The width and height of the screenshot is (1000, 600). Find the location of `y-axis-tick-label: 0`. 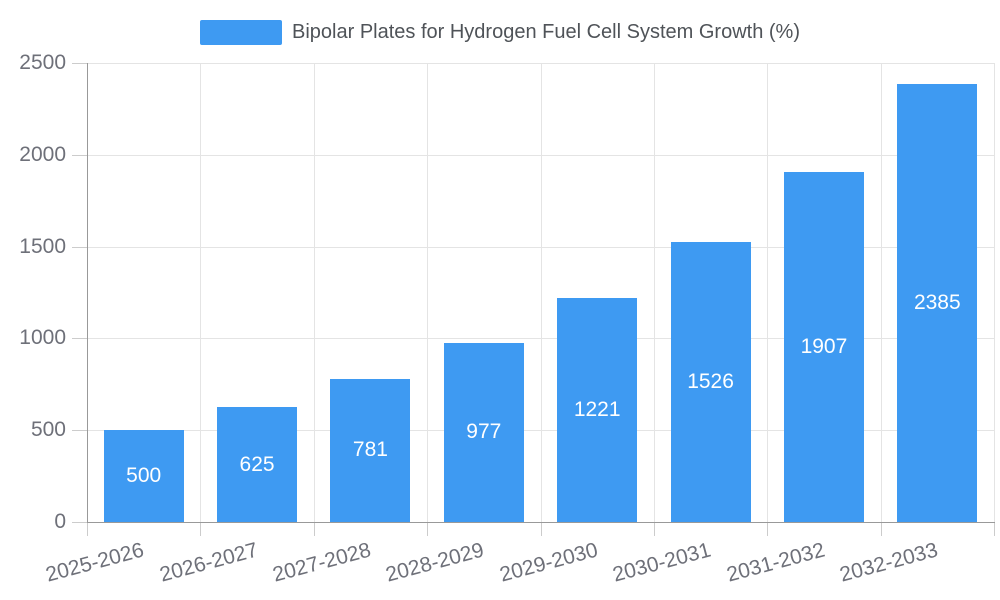

y-axis-tick-label: 0 is located at coordinates (60, 521).